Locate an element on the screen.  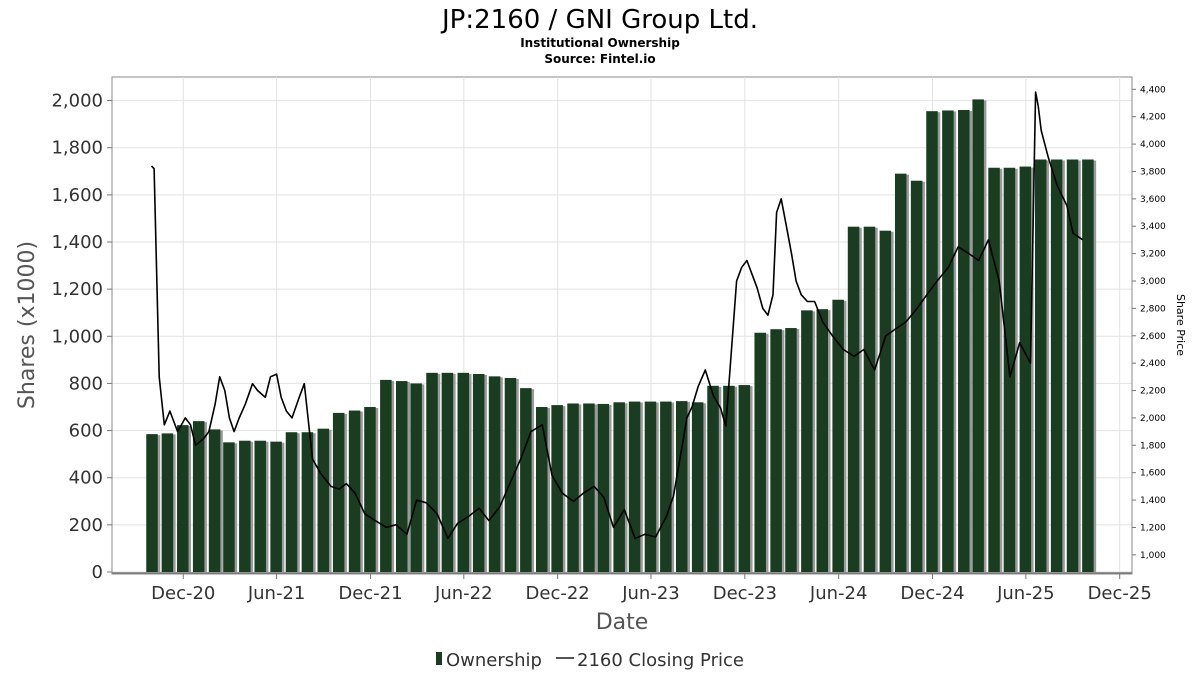
y-tick-label: 2,000 is located at coordinates (77, 101).